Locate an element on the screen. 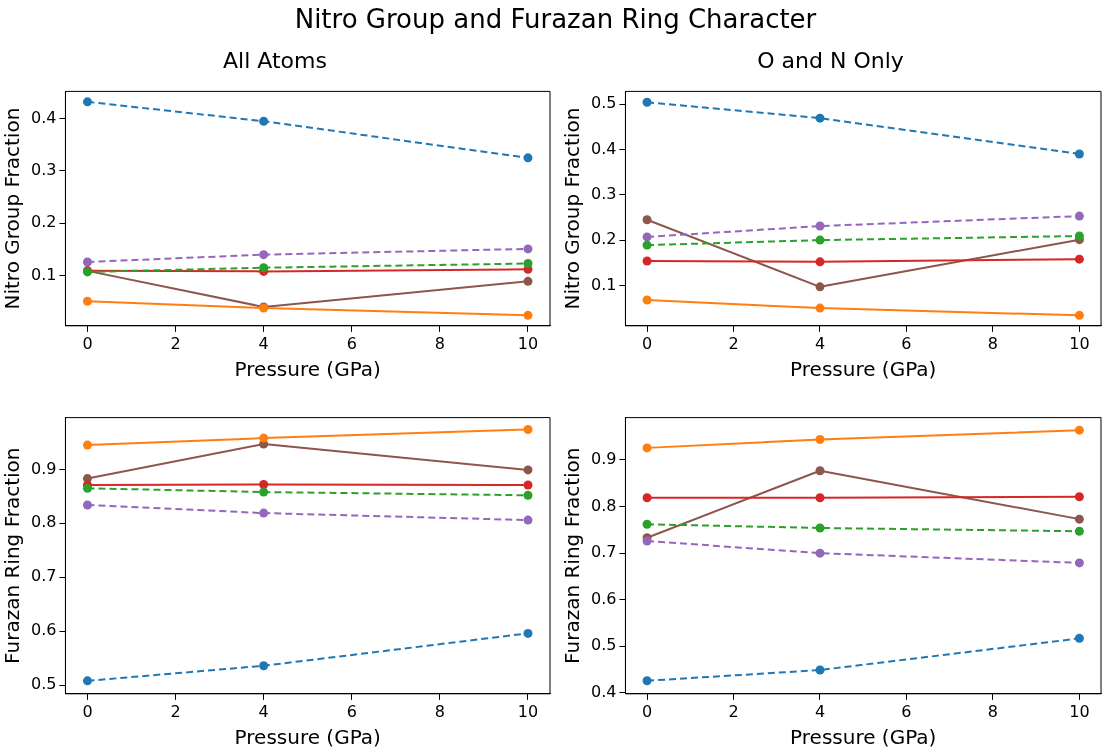 The width and height of the screenshot is (1111, 755). chart-title: All Atoms is located at coordinates (275, 60).